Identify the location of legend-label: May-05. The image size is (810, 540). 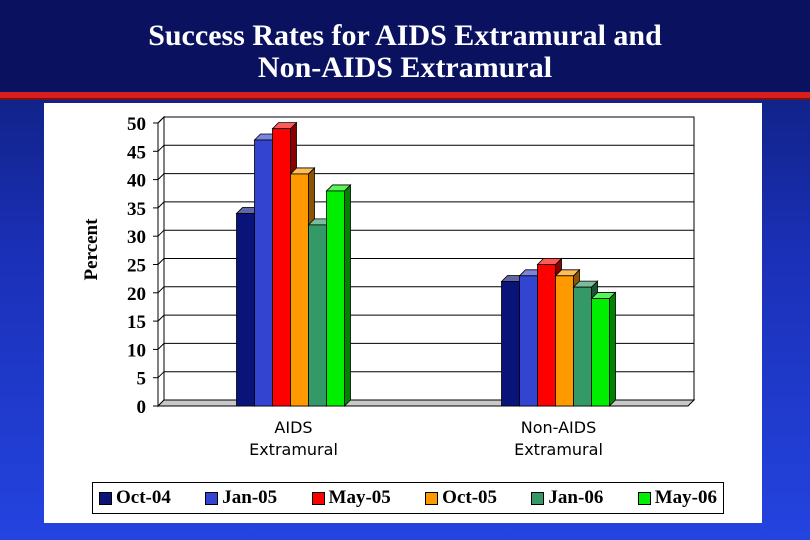
(359, 497).